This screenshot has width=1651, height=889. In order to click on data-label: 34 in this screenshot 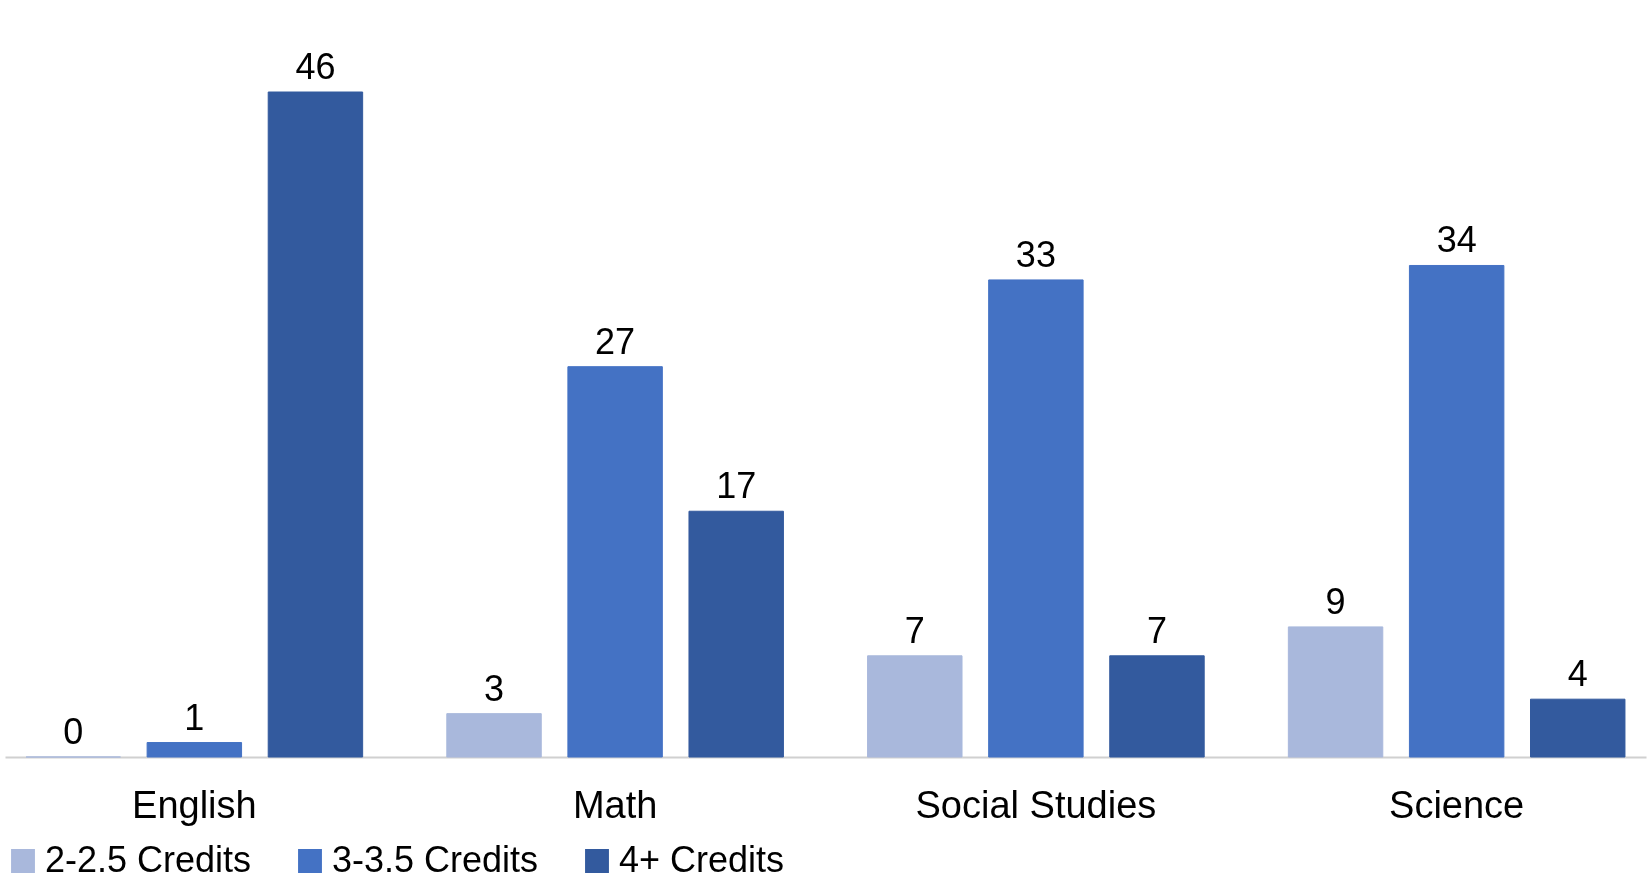, I will do `click(1456, 240)`.